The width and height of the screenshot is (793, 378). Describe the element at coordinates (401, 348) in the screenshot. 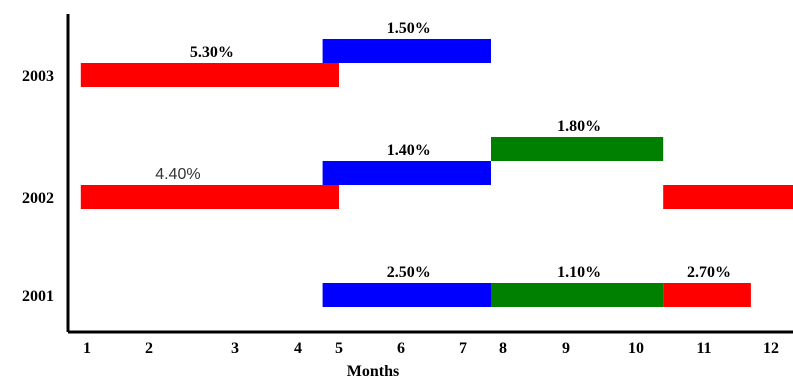

I see `x-tick-label: 6` at that location.